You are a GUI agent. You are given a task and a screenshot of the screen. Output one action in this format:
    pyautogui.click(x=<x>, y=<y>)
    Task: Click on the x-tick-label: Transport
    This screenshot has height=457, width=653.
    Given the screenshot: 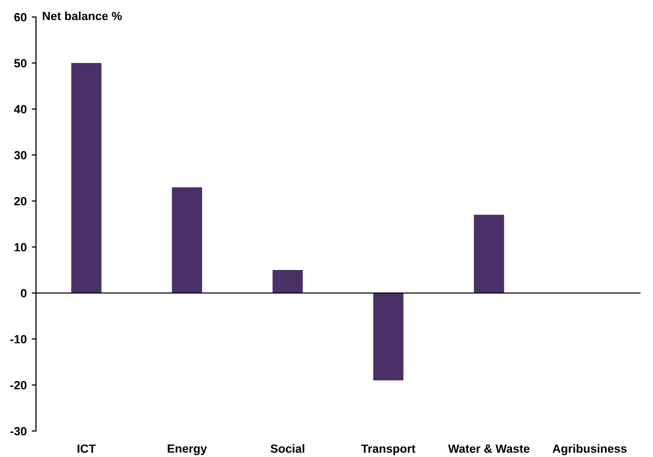 What is the action you would take?
    pyautogui.click(x=388, y=450)
    